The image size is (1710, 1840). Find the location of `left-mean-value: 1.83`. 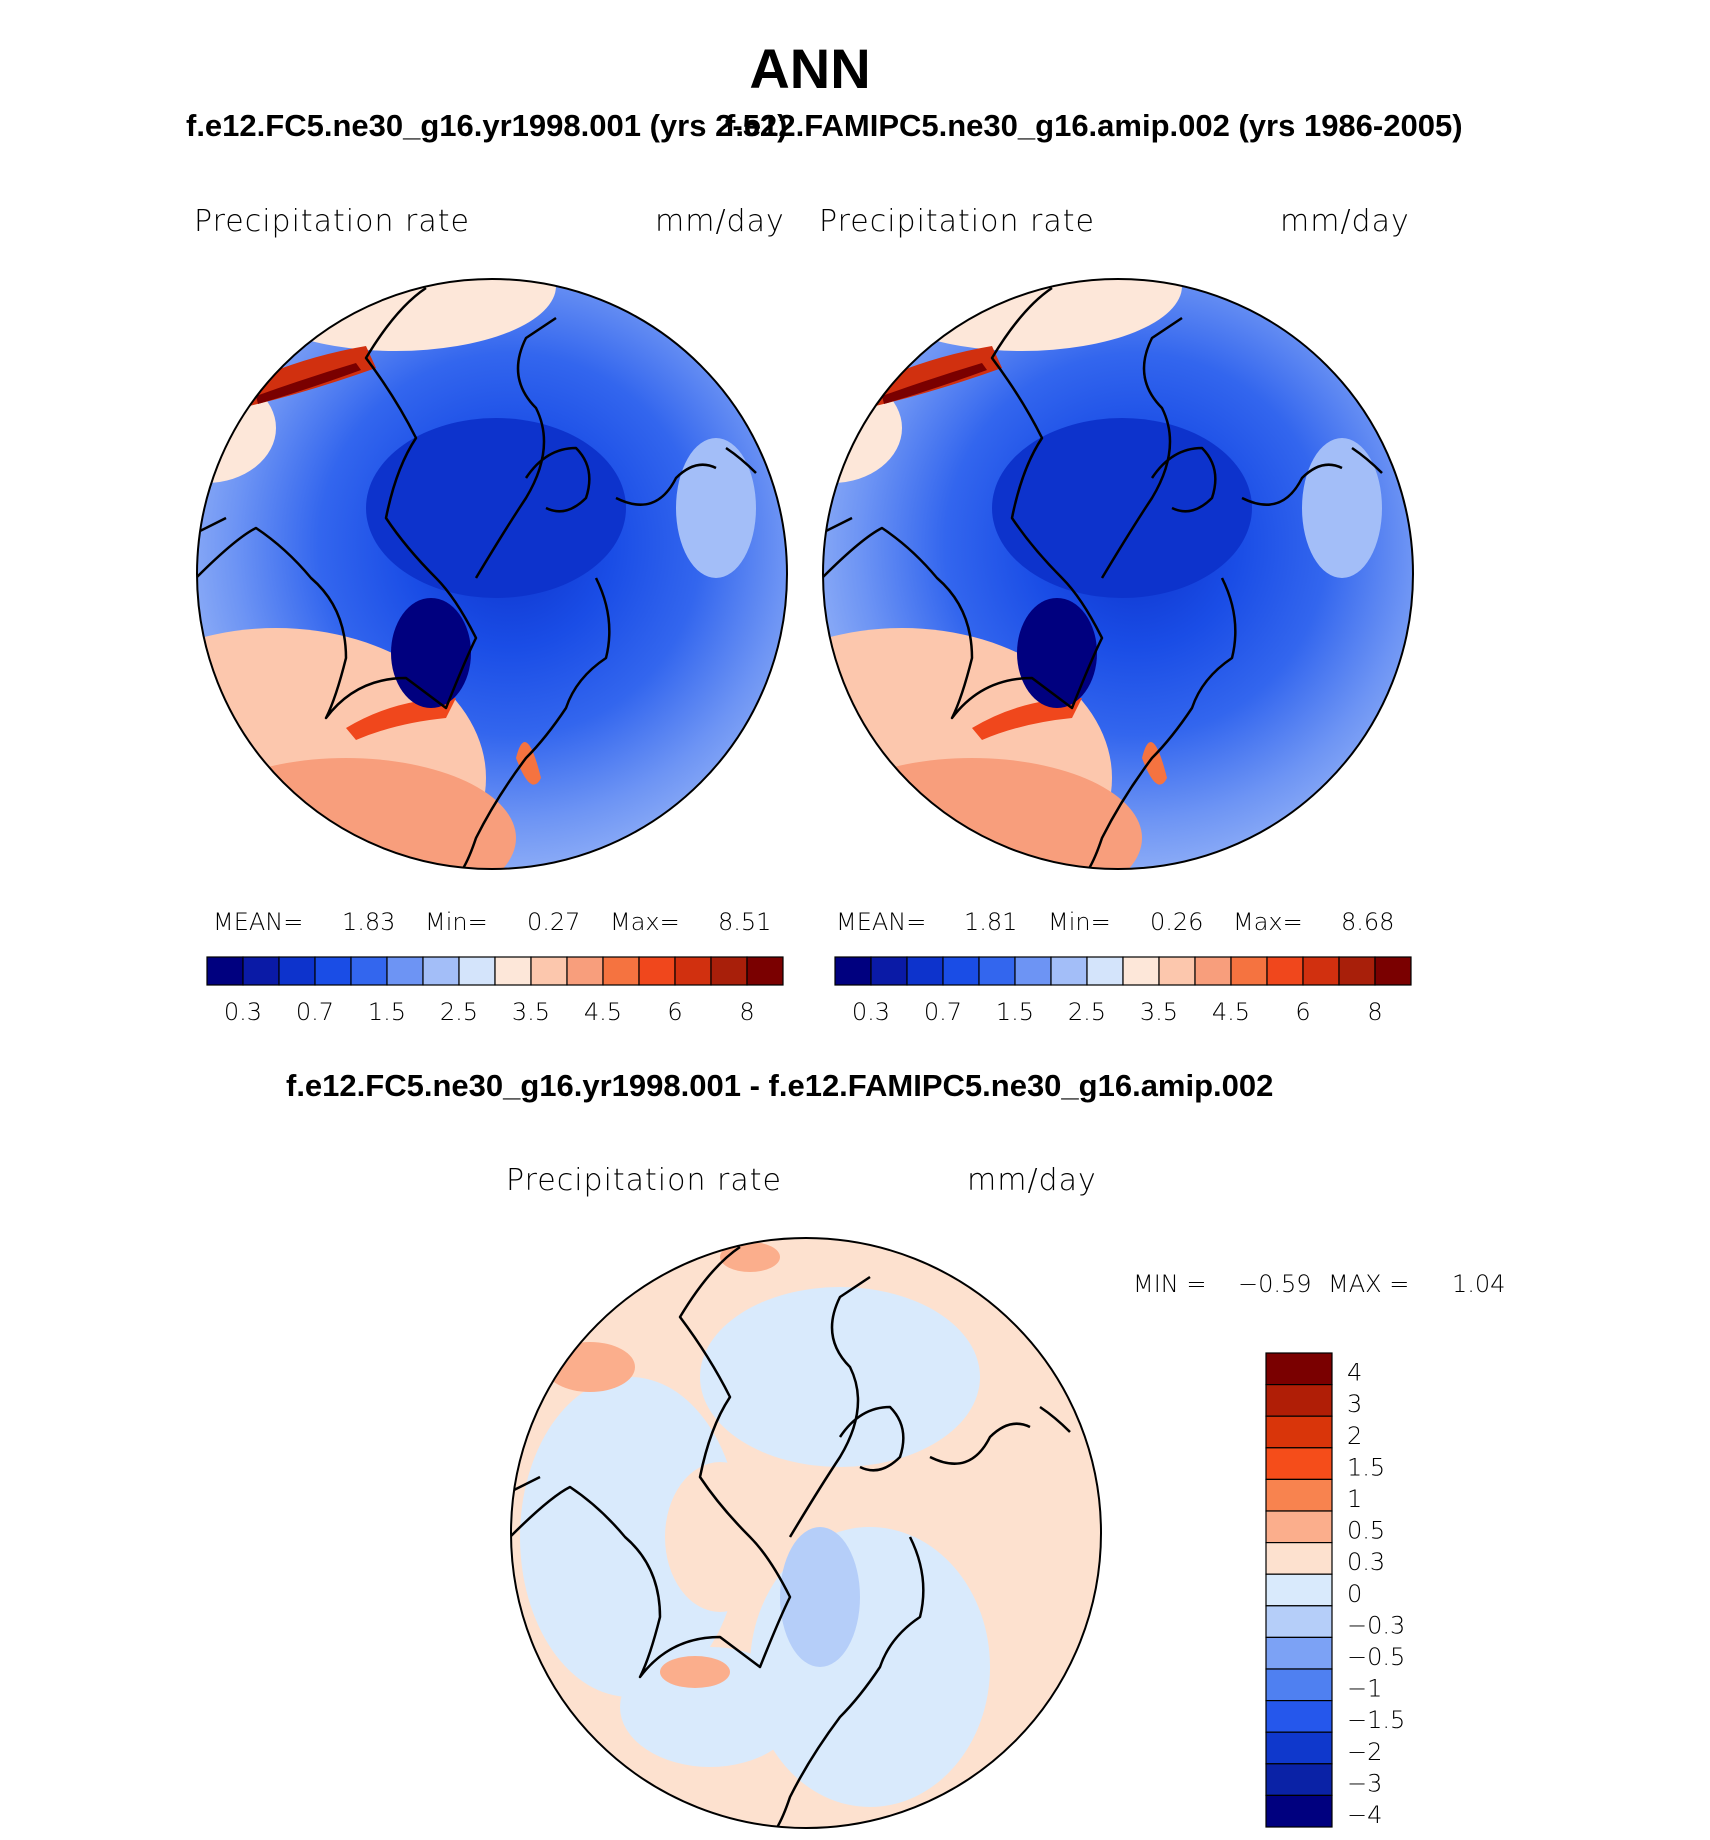

left-mean-value: 1.83 is located at coordinates (369, 922).